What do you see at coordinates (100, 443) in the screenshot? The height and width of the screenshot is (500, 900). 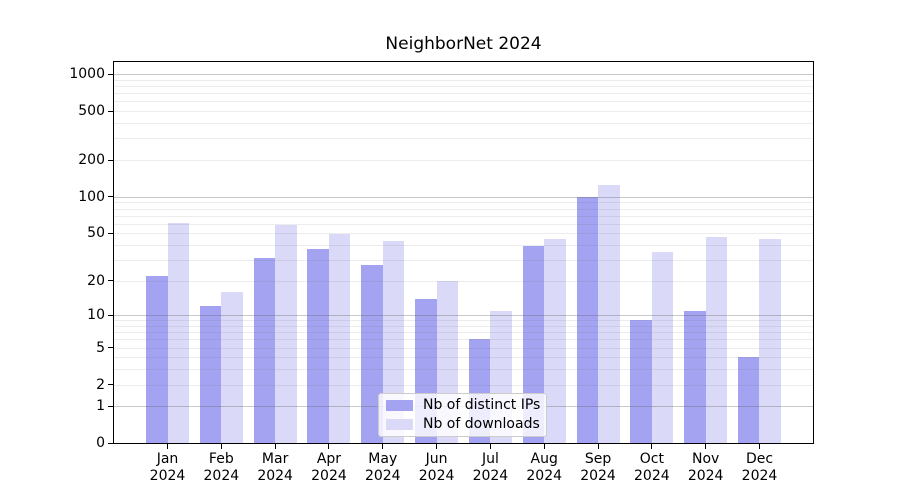 I see `y-tick-label-0: 0` at bounding box center [100, 443].